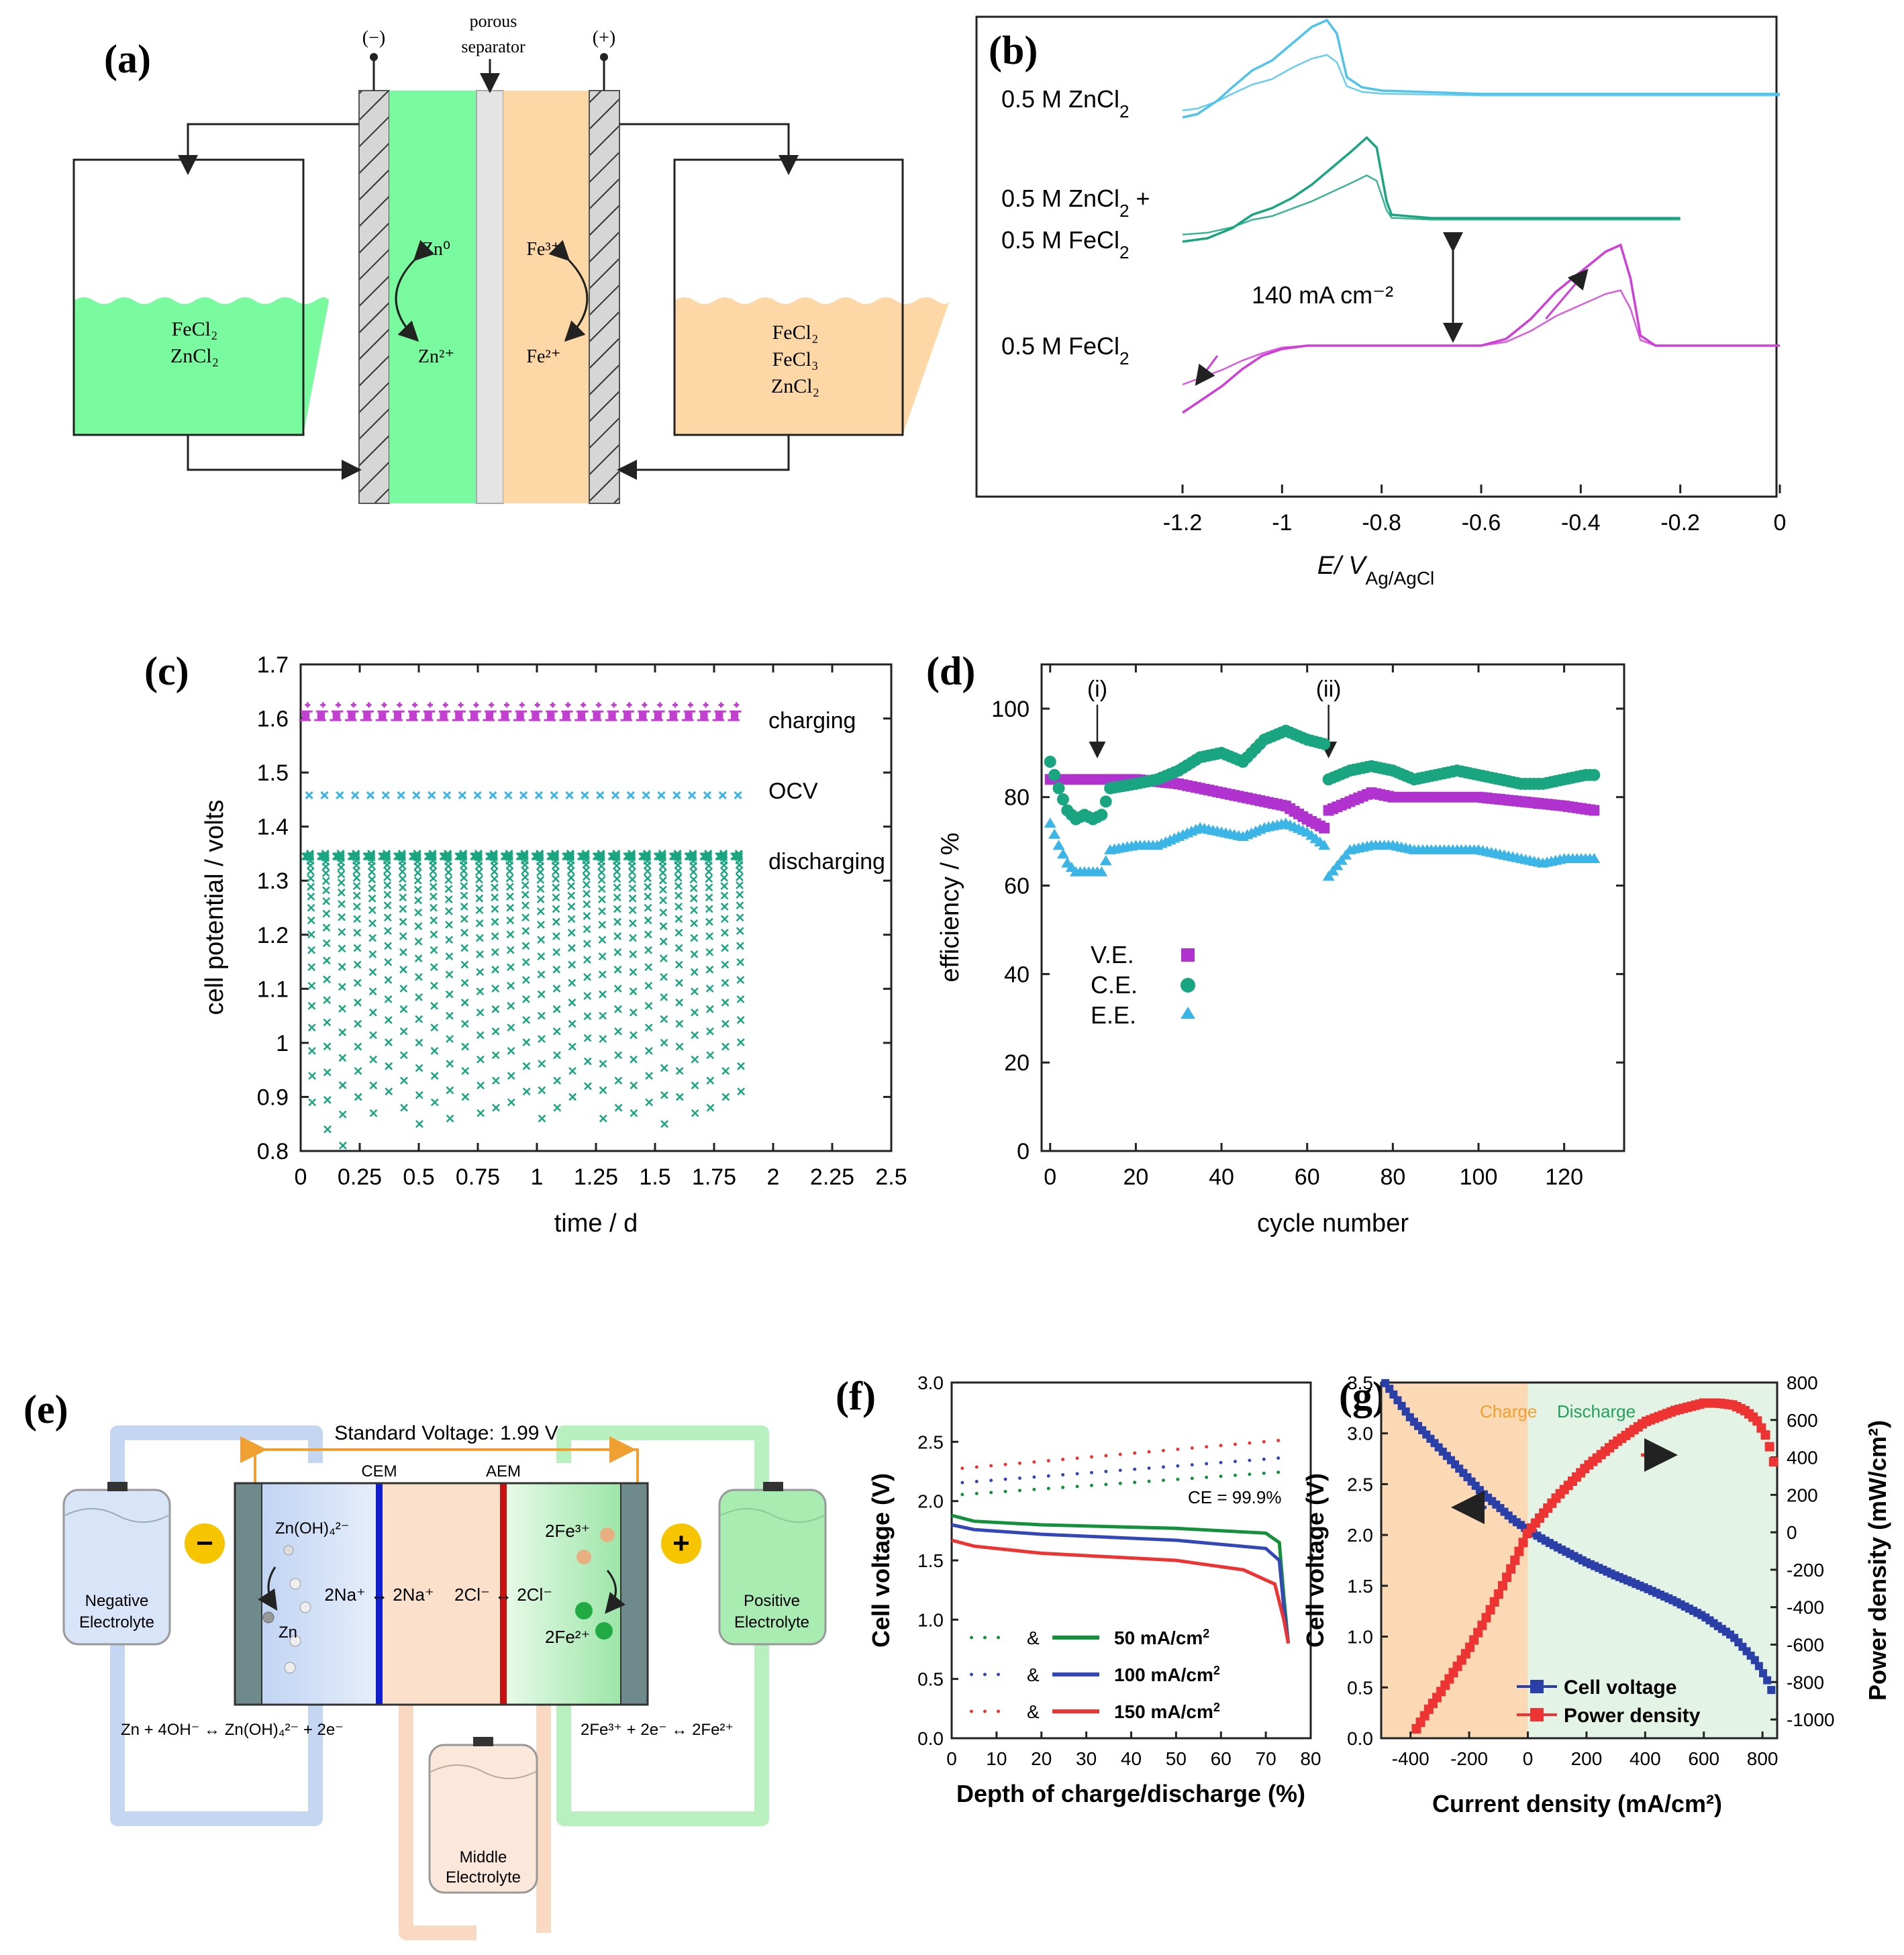 This screenshot has width=1904, height=1955. I want to click on mid-tank-label-2: Electrolyte, so click(483, 1878).